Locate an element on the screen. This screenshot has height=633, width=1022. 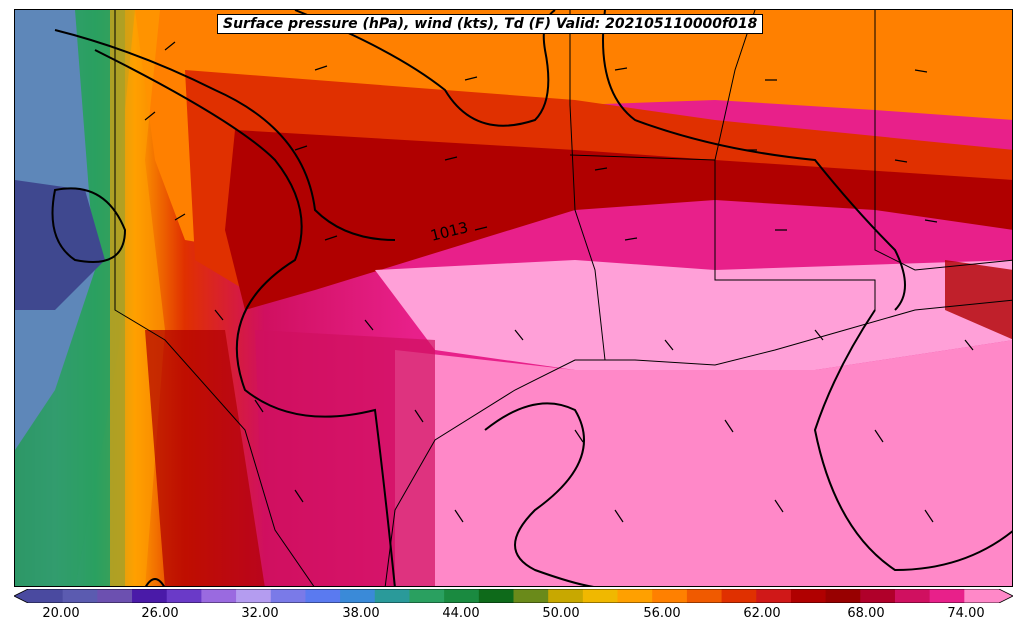
colorbar-tick: 38.00 is located at coordinates (361, 613).